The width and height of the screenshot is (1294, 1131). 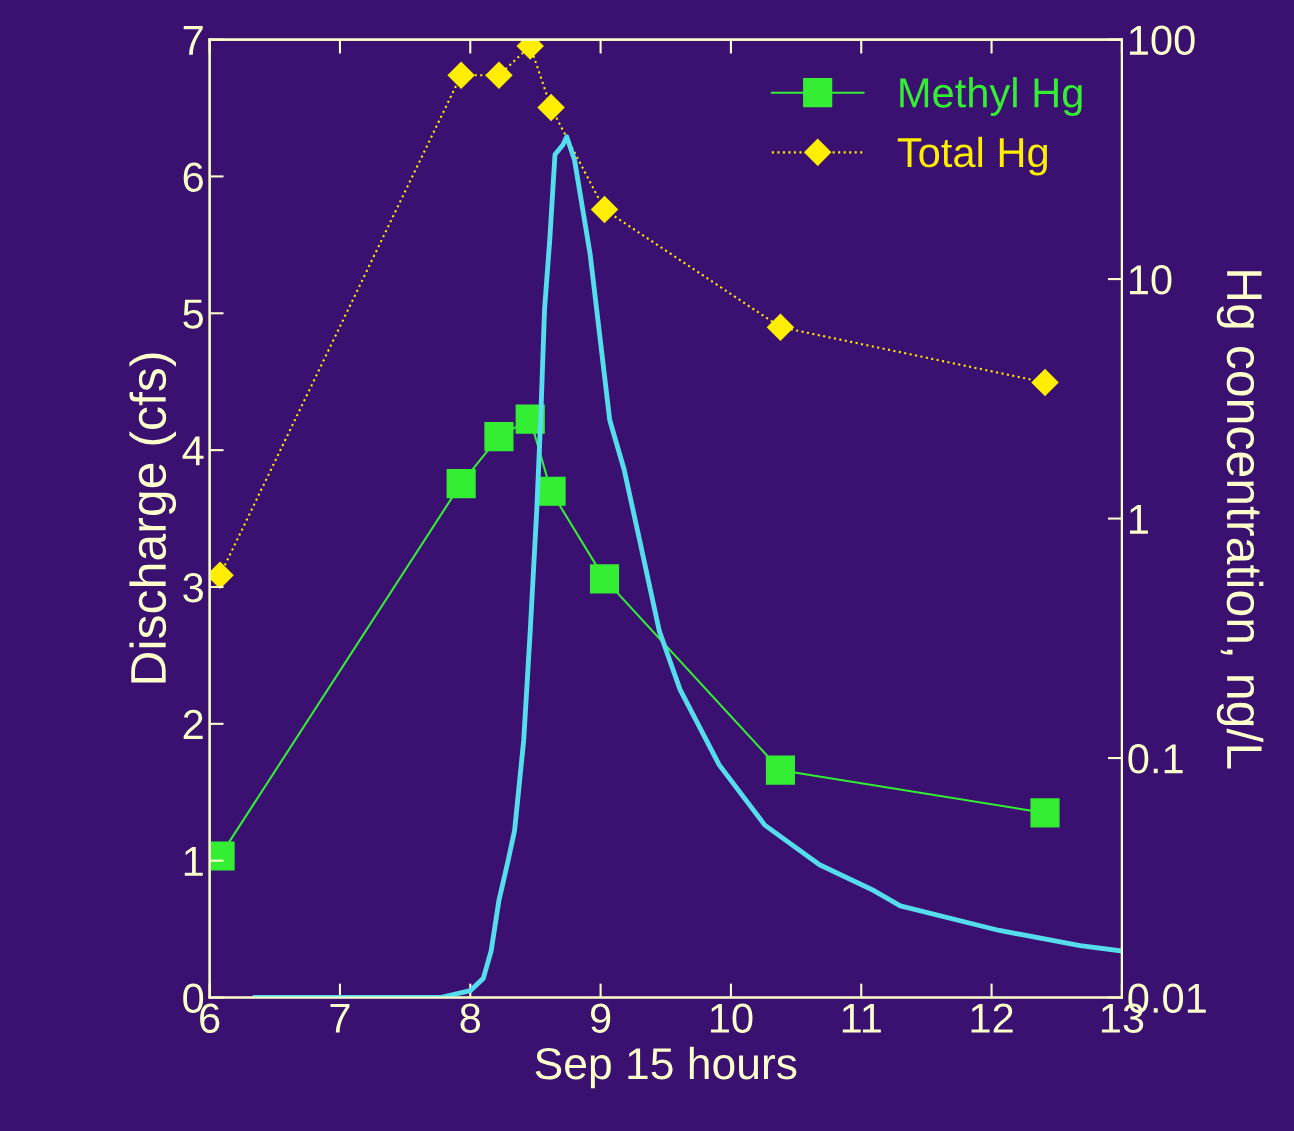 I want to click on y-tick-label: 1, so click(x=193, y=861).